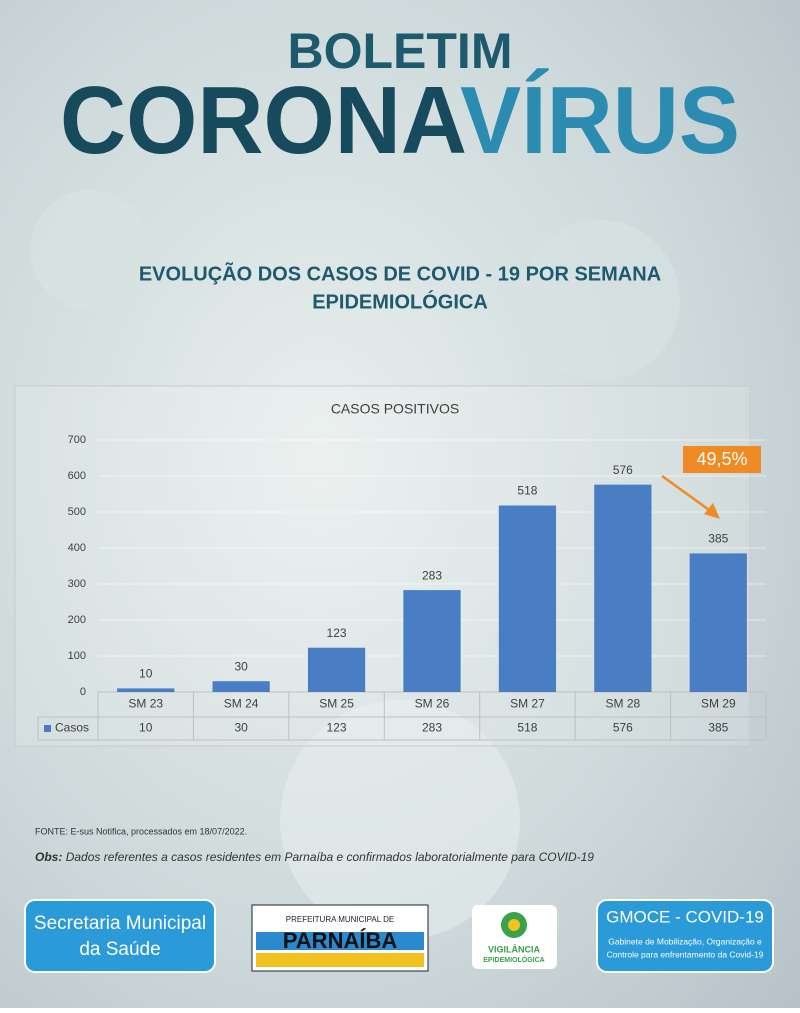 The image size is (800, 1013). What do you see at coordinates (400, 51) in the screenshot?
I see `header-title: BOLETIM` at bounding box center [400, 51].